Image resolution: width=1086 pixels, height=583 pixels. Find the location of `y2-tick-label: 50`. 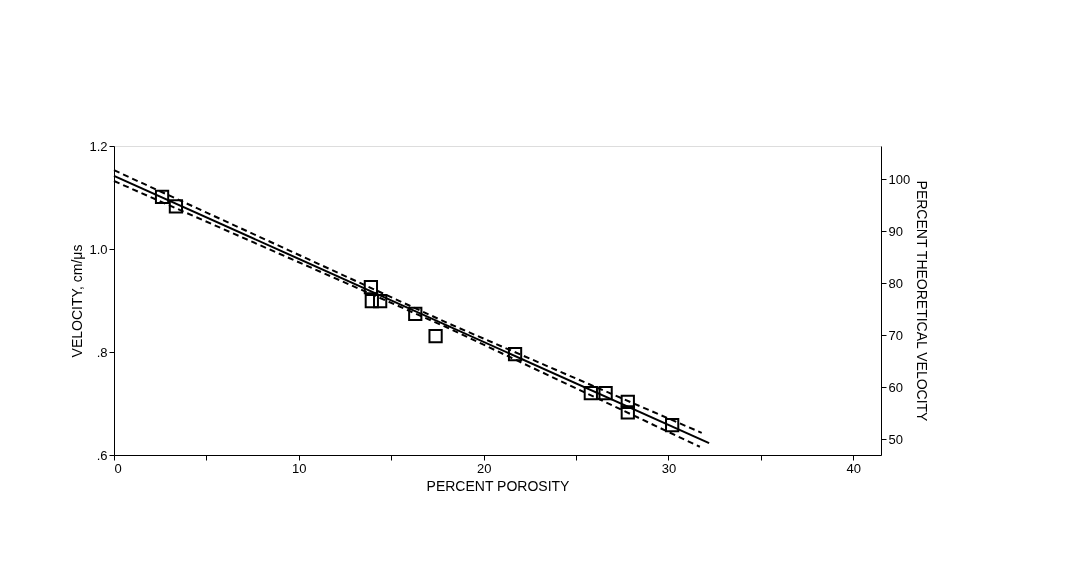

y2-tick-label: 50 is located at coordinates (895, 439).